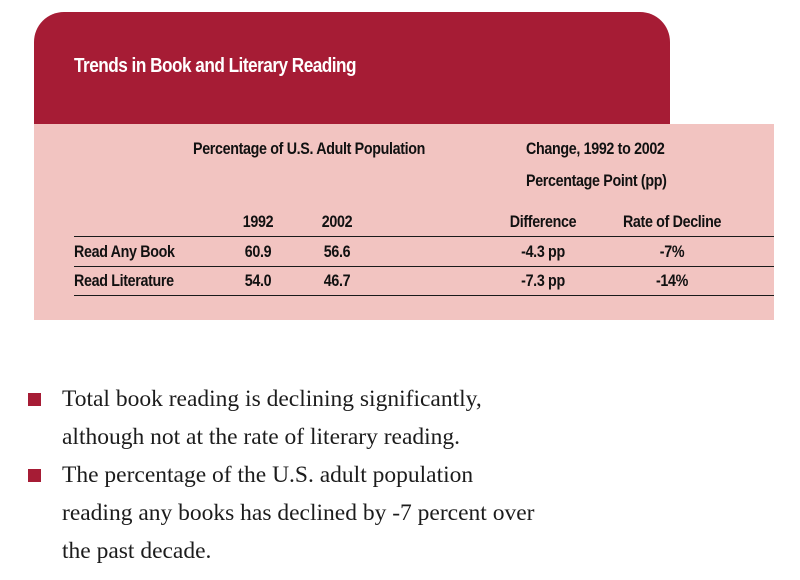 This screenshot has height=580, width=800. I want to click on group-header-change-line2: Percentage Point (pp), so click(596, 180).